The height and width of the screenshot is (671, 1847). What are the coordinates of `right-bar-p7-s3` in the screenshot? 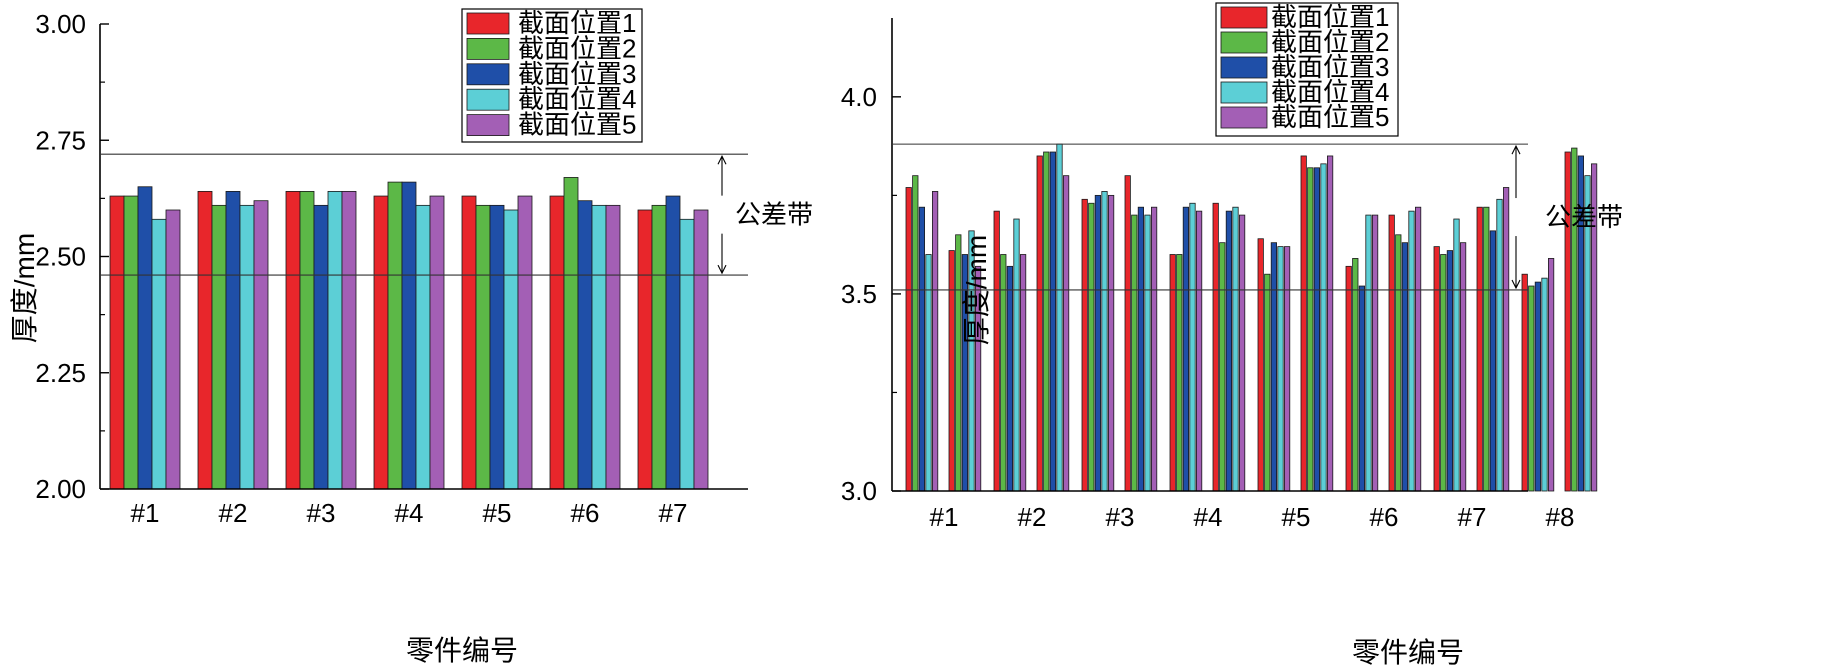 It's located at (1449, 371).